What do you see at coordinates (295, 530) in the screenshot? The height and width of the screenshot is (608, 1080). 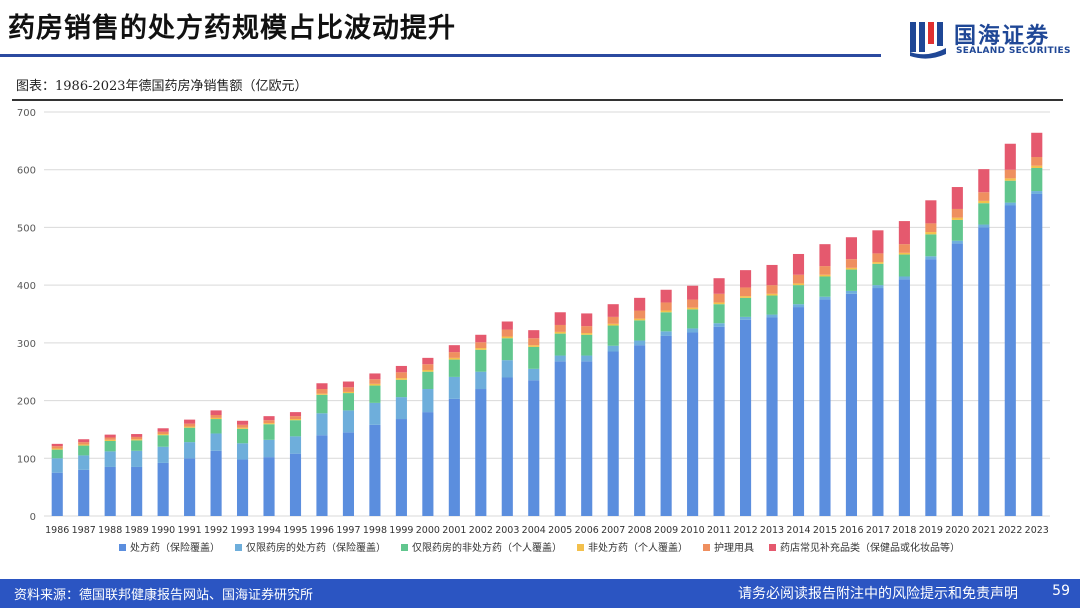 I see `x-tick-label: 1995` at bounding box center [295, 530].